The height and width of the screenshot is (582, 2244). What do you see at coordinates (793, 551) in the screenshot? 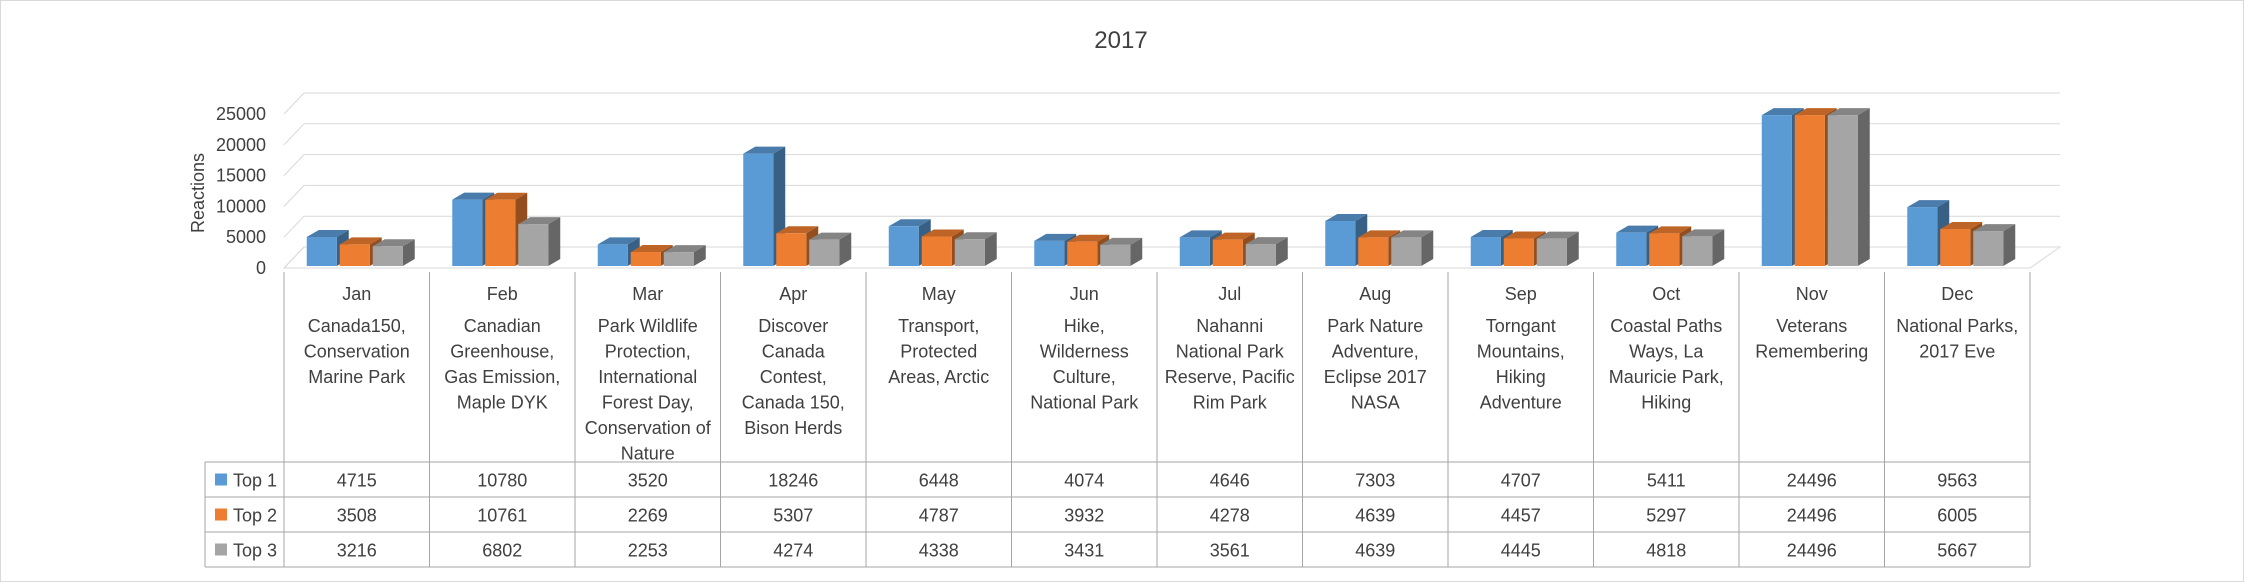
I see `data-table-value: 4274` at bounding box center [793, 551].